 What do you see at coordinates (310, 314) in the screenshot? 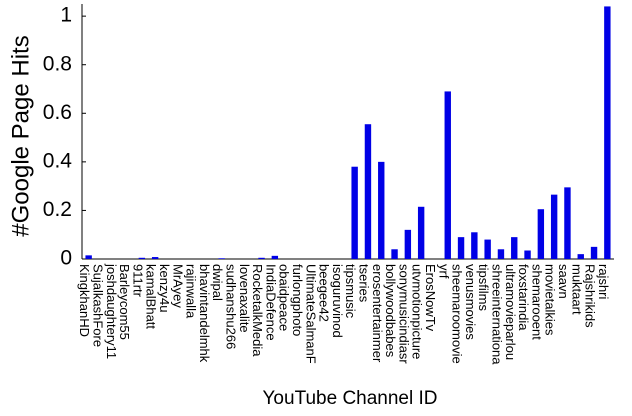
I see `x-tick-label: UltimateSalmanF` at bounding box center [310, 314].